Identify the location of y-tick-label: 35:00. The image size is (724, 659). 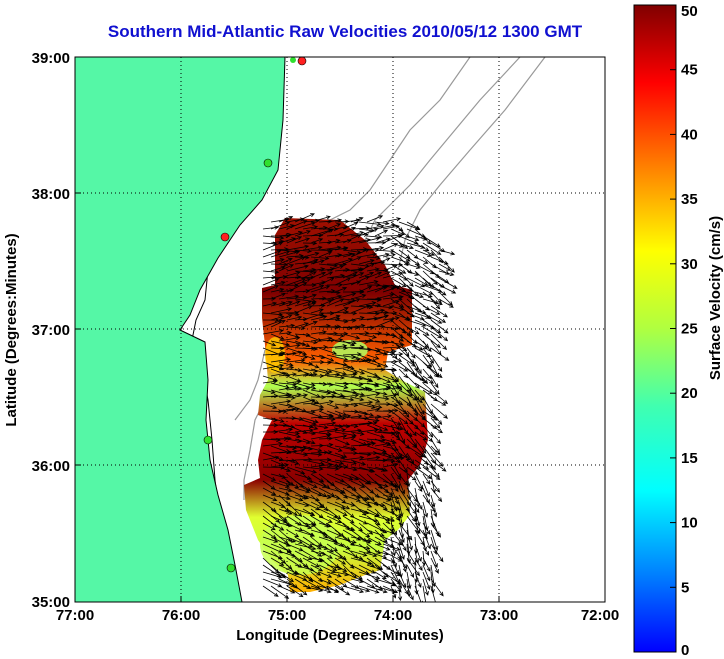
(51, 602).